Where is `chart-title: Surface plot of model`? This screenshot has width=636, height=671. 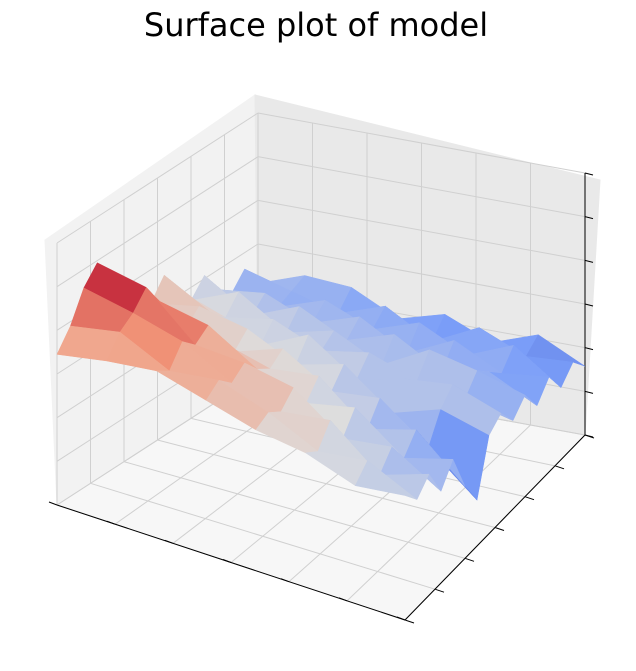 chart-title: Surface plot of model is located at coordinates (316, 25).